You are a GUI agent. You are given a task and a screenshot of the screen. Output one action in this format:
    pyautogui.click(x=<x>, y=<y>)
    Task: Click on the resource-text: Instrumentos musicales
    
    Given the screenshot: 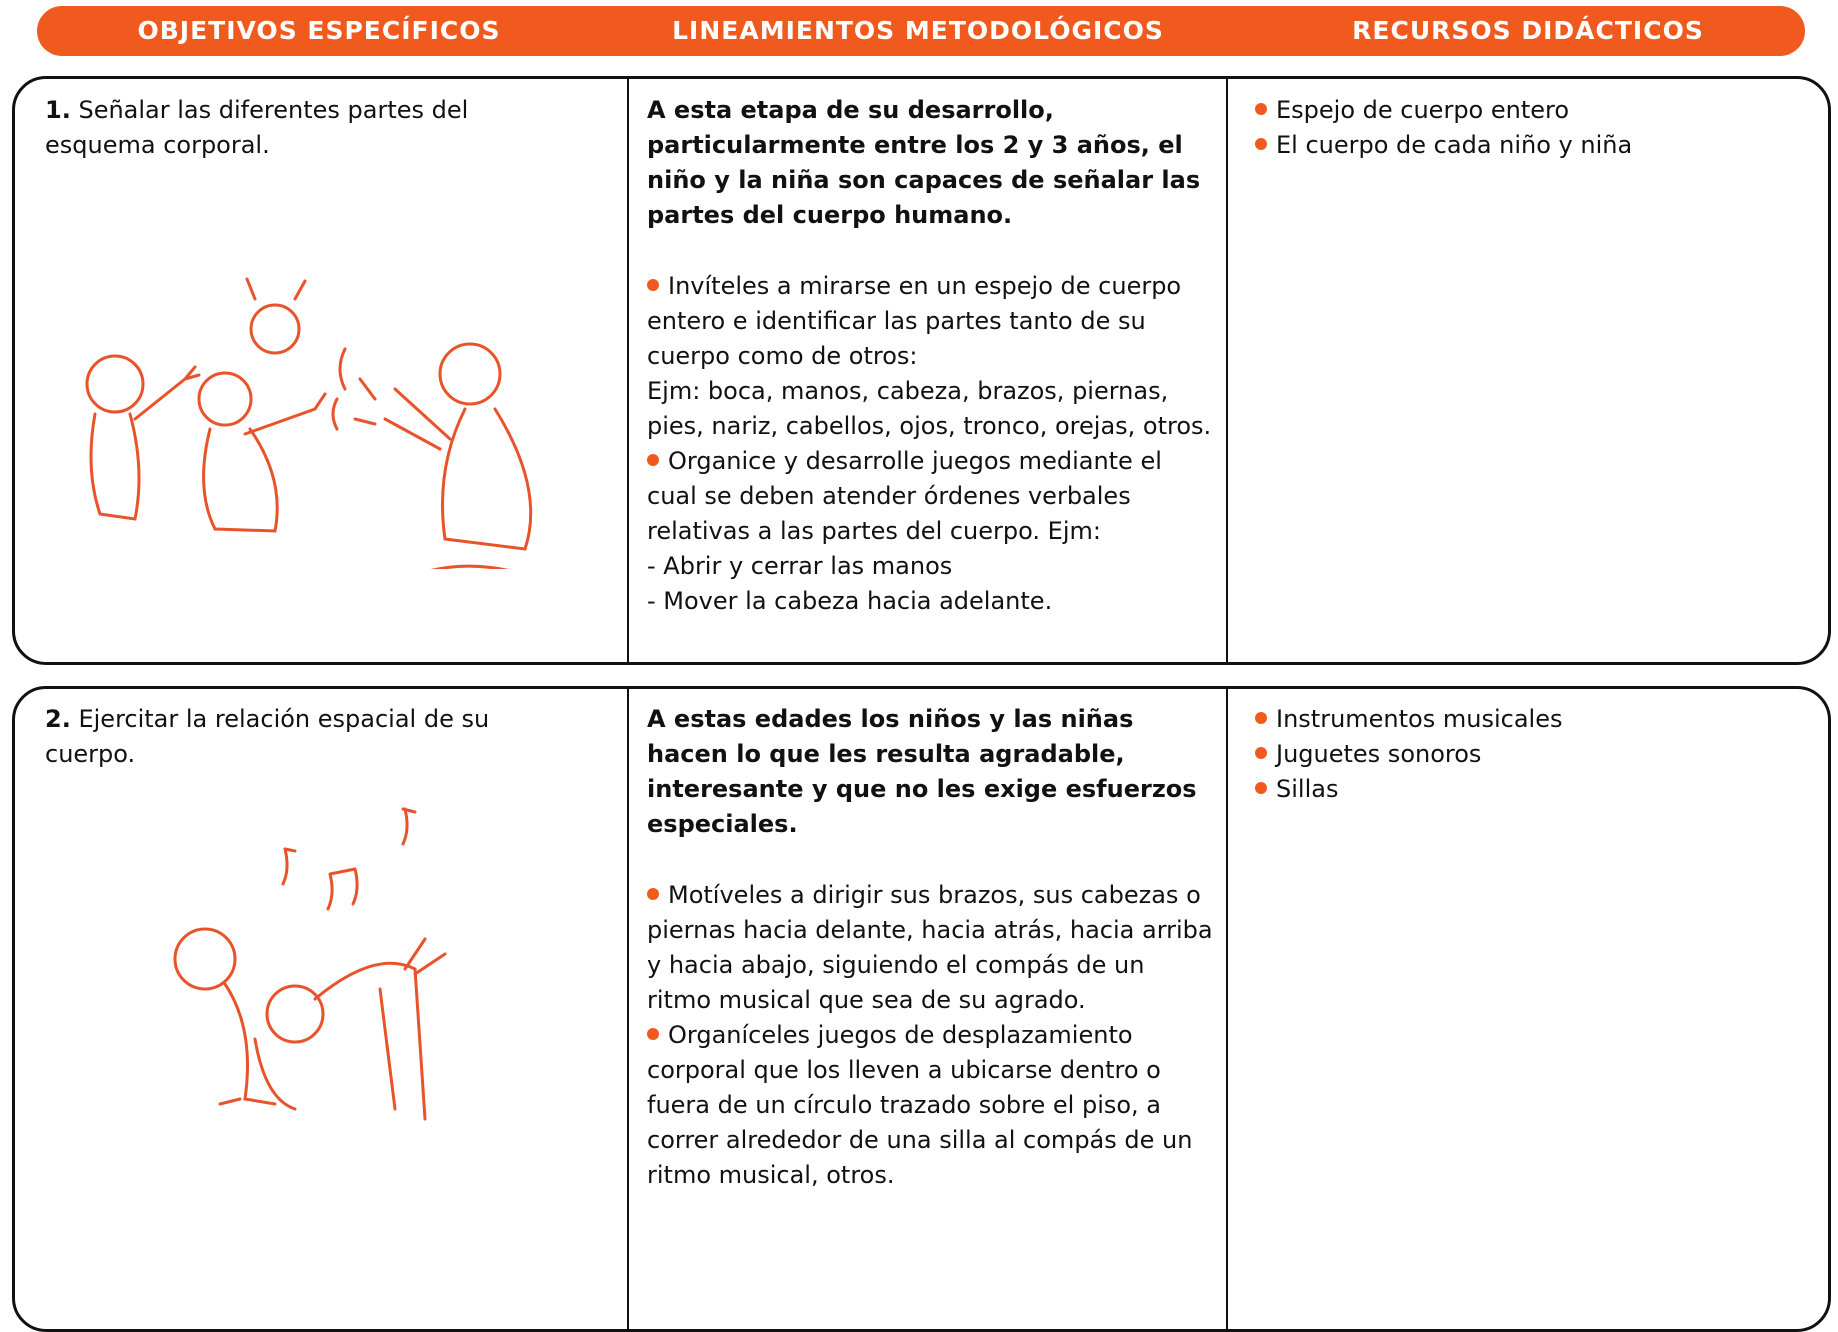 What is the action you would take?
    pyautogui.click(x=1419, y=719)
    